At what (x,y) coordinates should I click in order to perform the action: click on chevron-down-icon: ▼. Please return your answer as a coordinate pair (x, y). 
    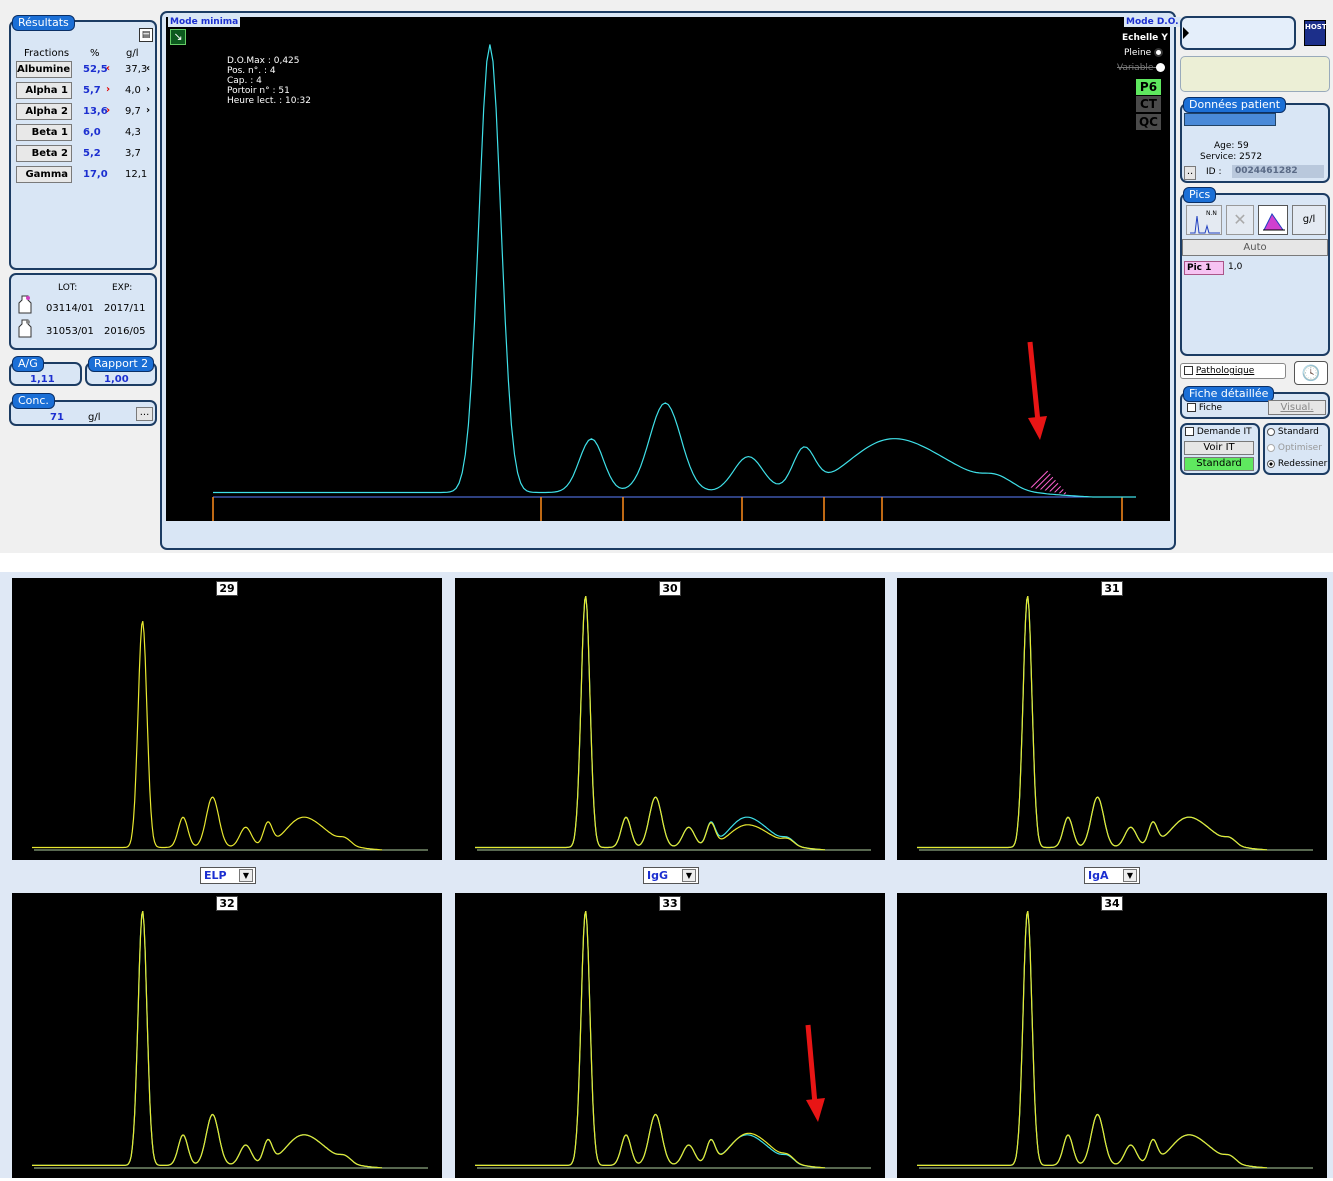
    Looking at the image, I should click on (689, 875).